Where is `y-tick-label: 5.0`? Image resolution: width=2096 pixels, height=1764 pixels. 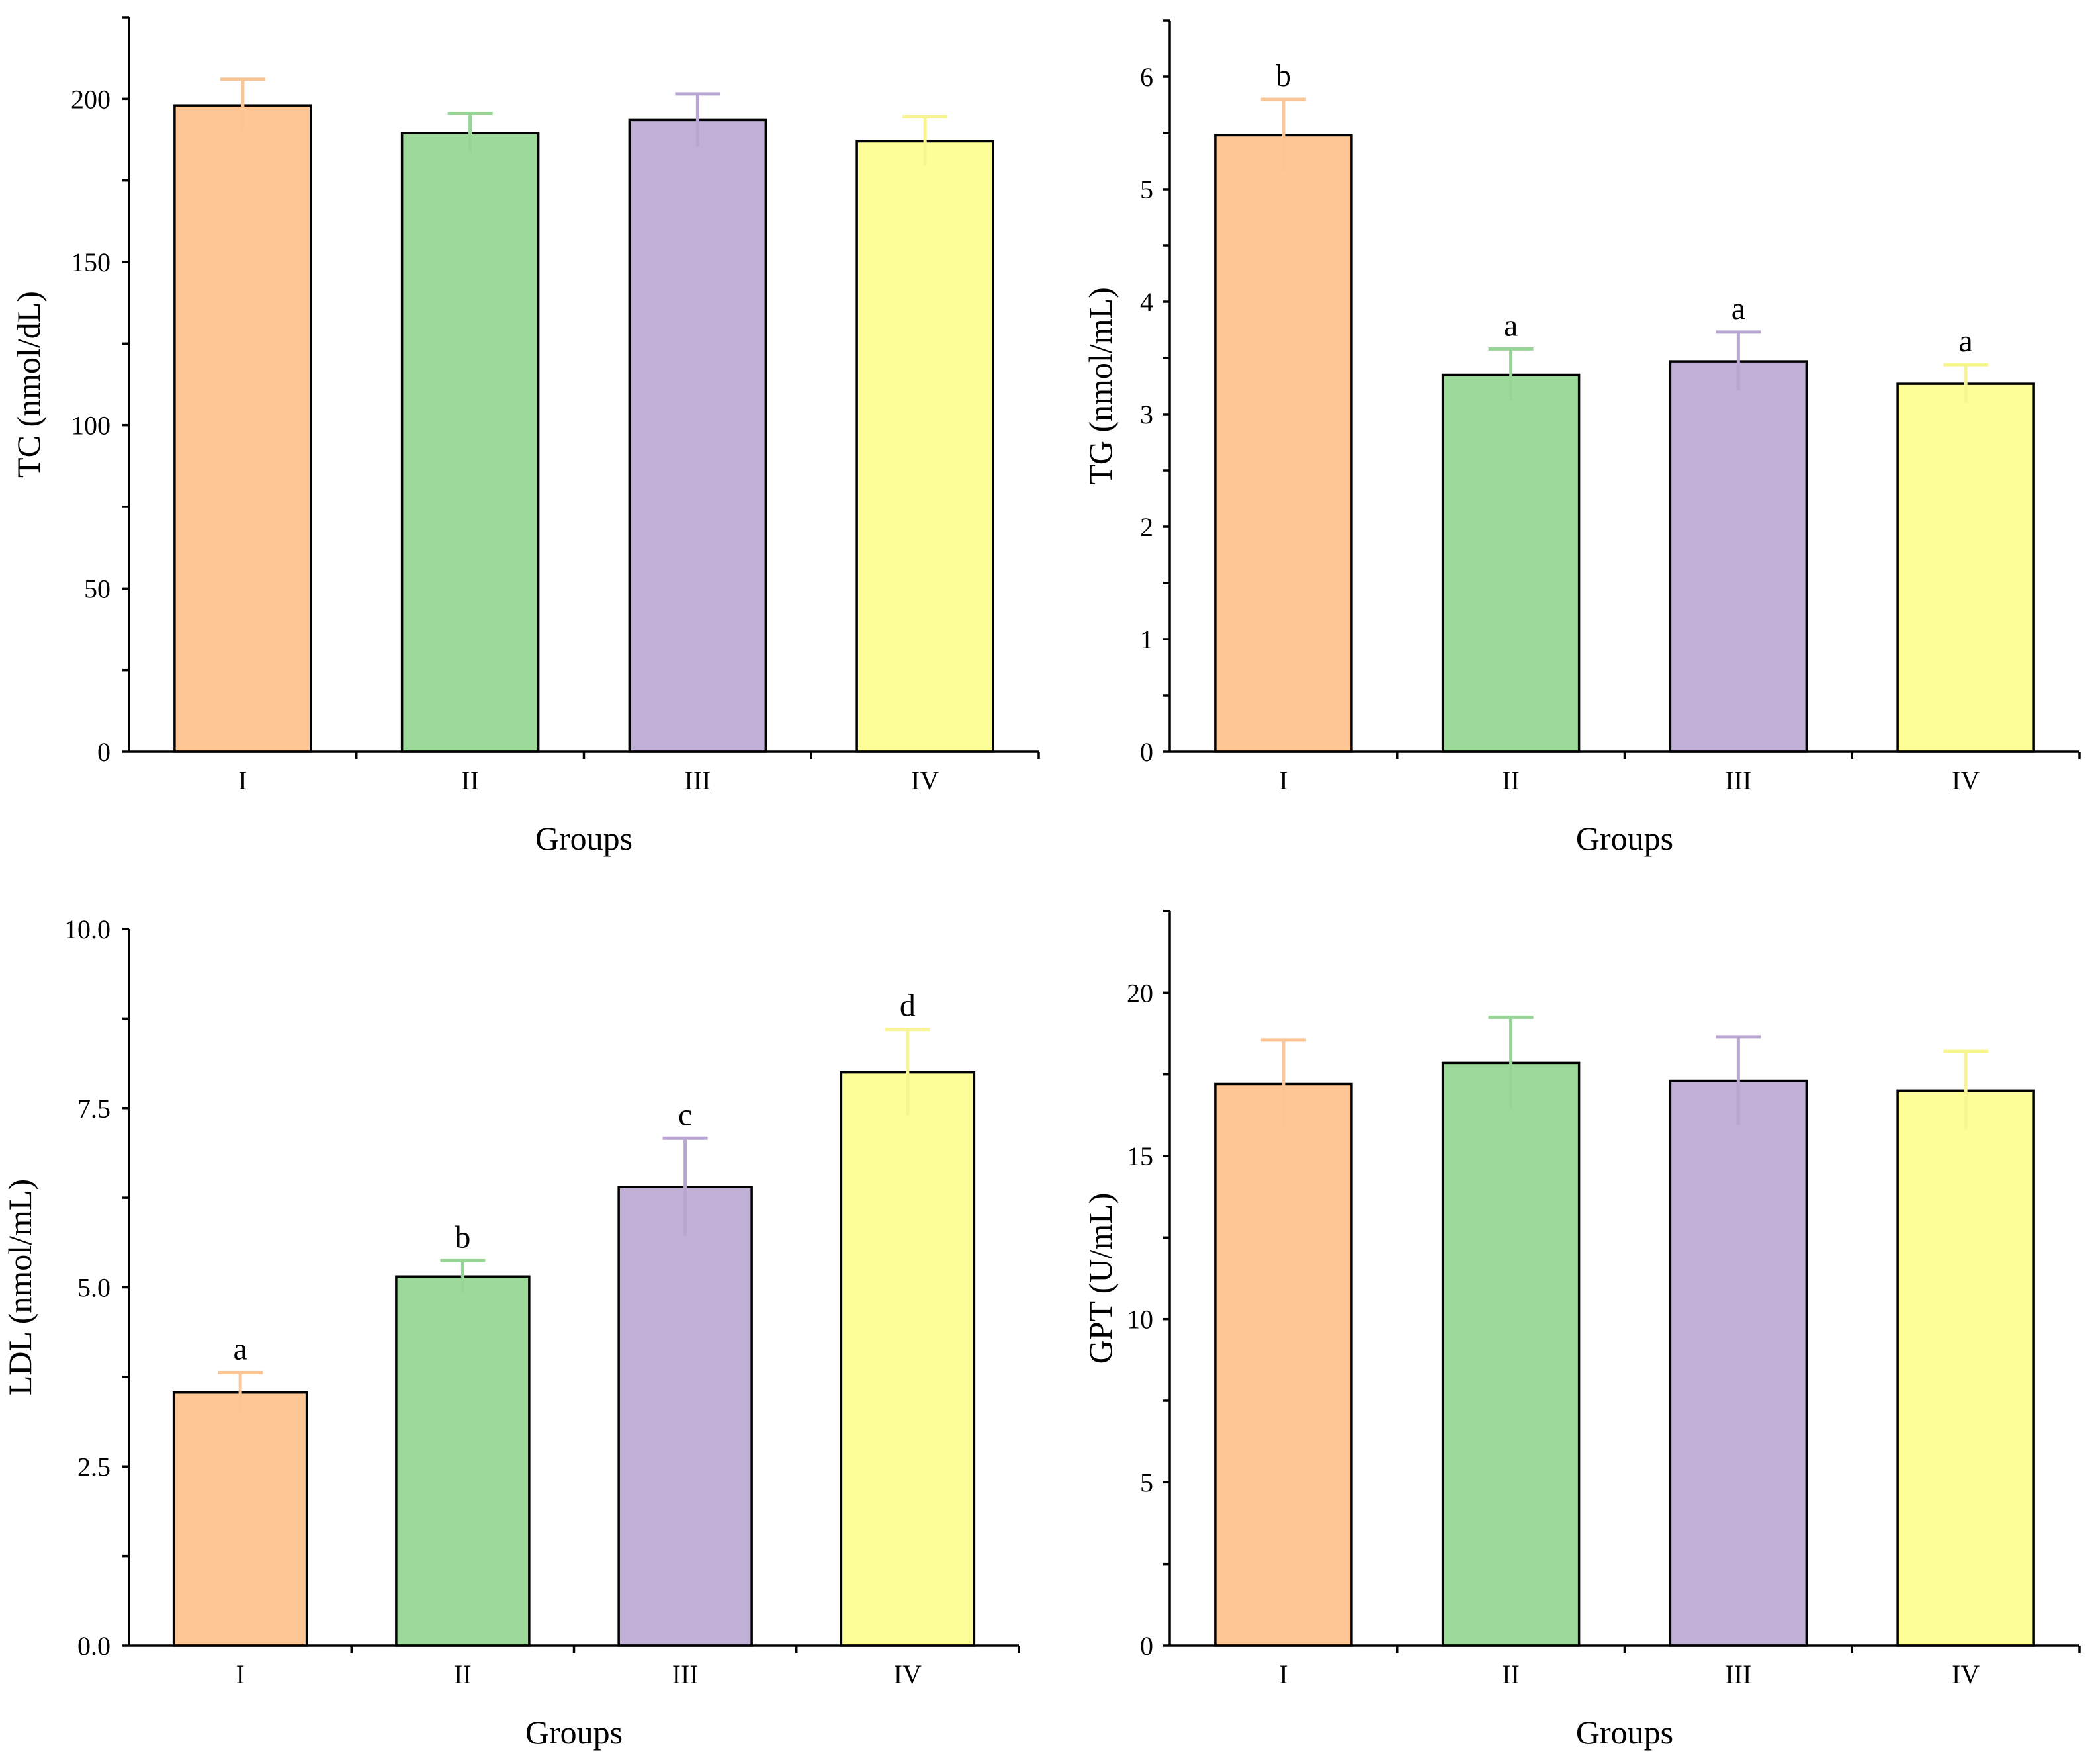 y-tick-label: 5.0 is located at coordinates (94, 1288).